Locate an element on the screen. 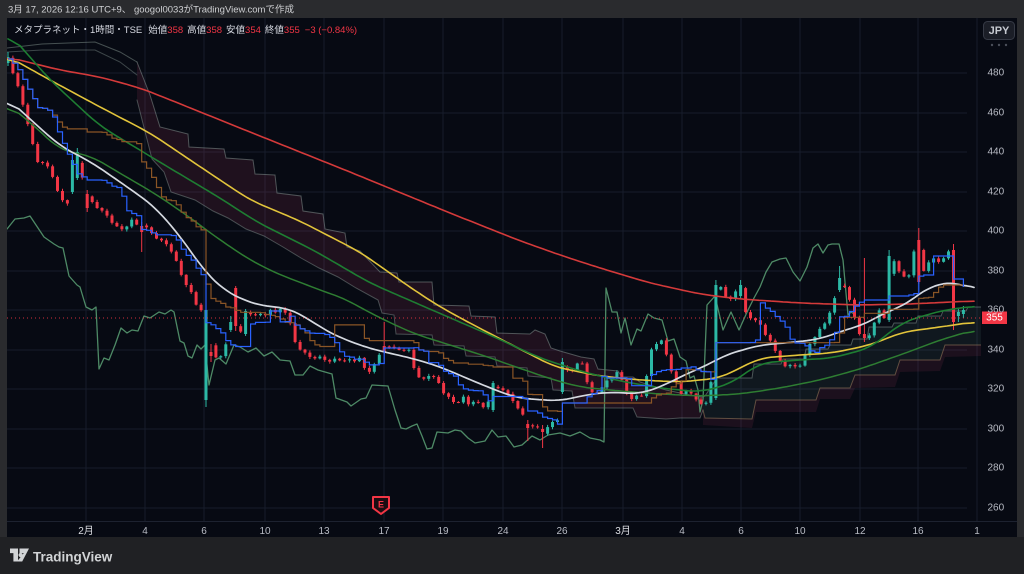 This screenshot has width=1024, height=574. svg-text: 19 is located at coordinates (443, 531).